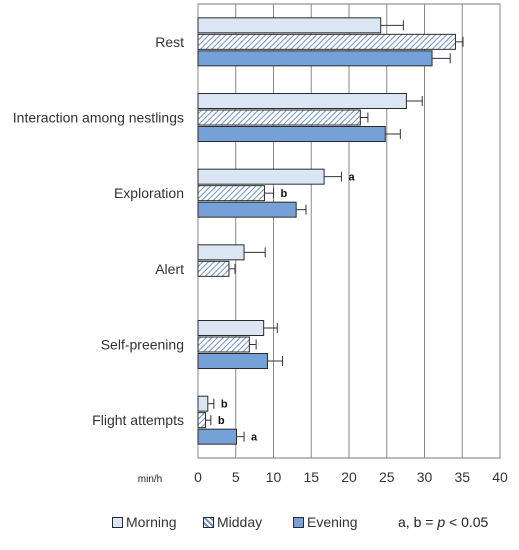  I want to click on annotation-flight-attempts-evening: a, so click(254, 438).